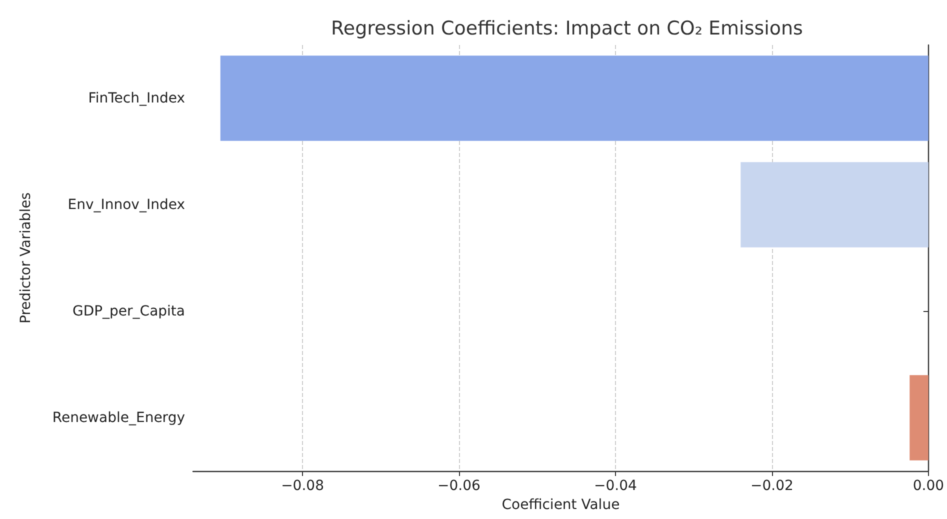  What do you see at coordinates (128, 311) in the screenshot?
I see `y-tick-label: GDP_per_Capita` at bounding box center [128, 311].